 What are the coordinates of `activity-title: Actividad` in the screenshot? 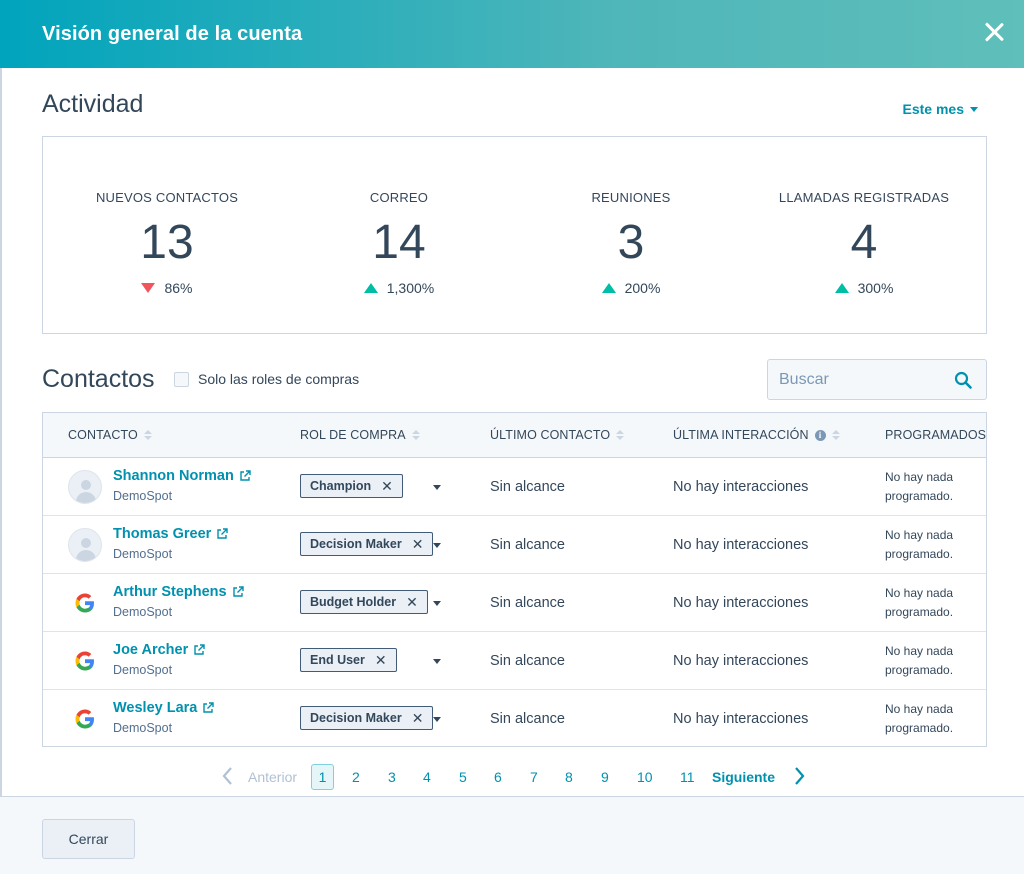 It's located at (93, 104).